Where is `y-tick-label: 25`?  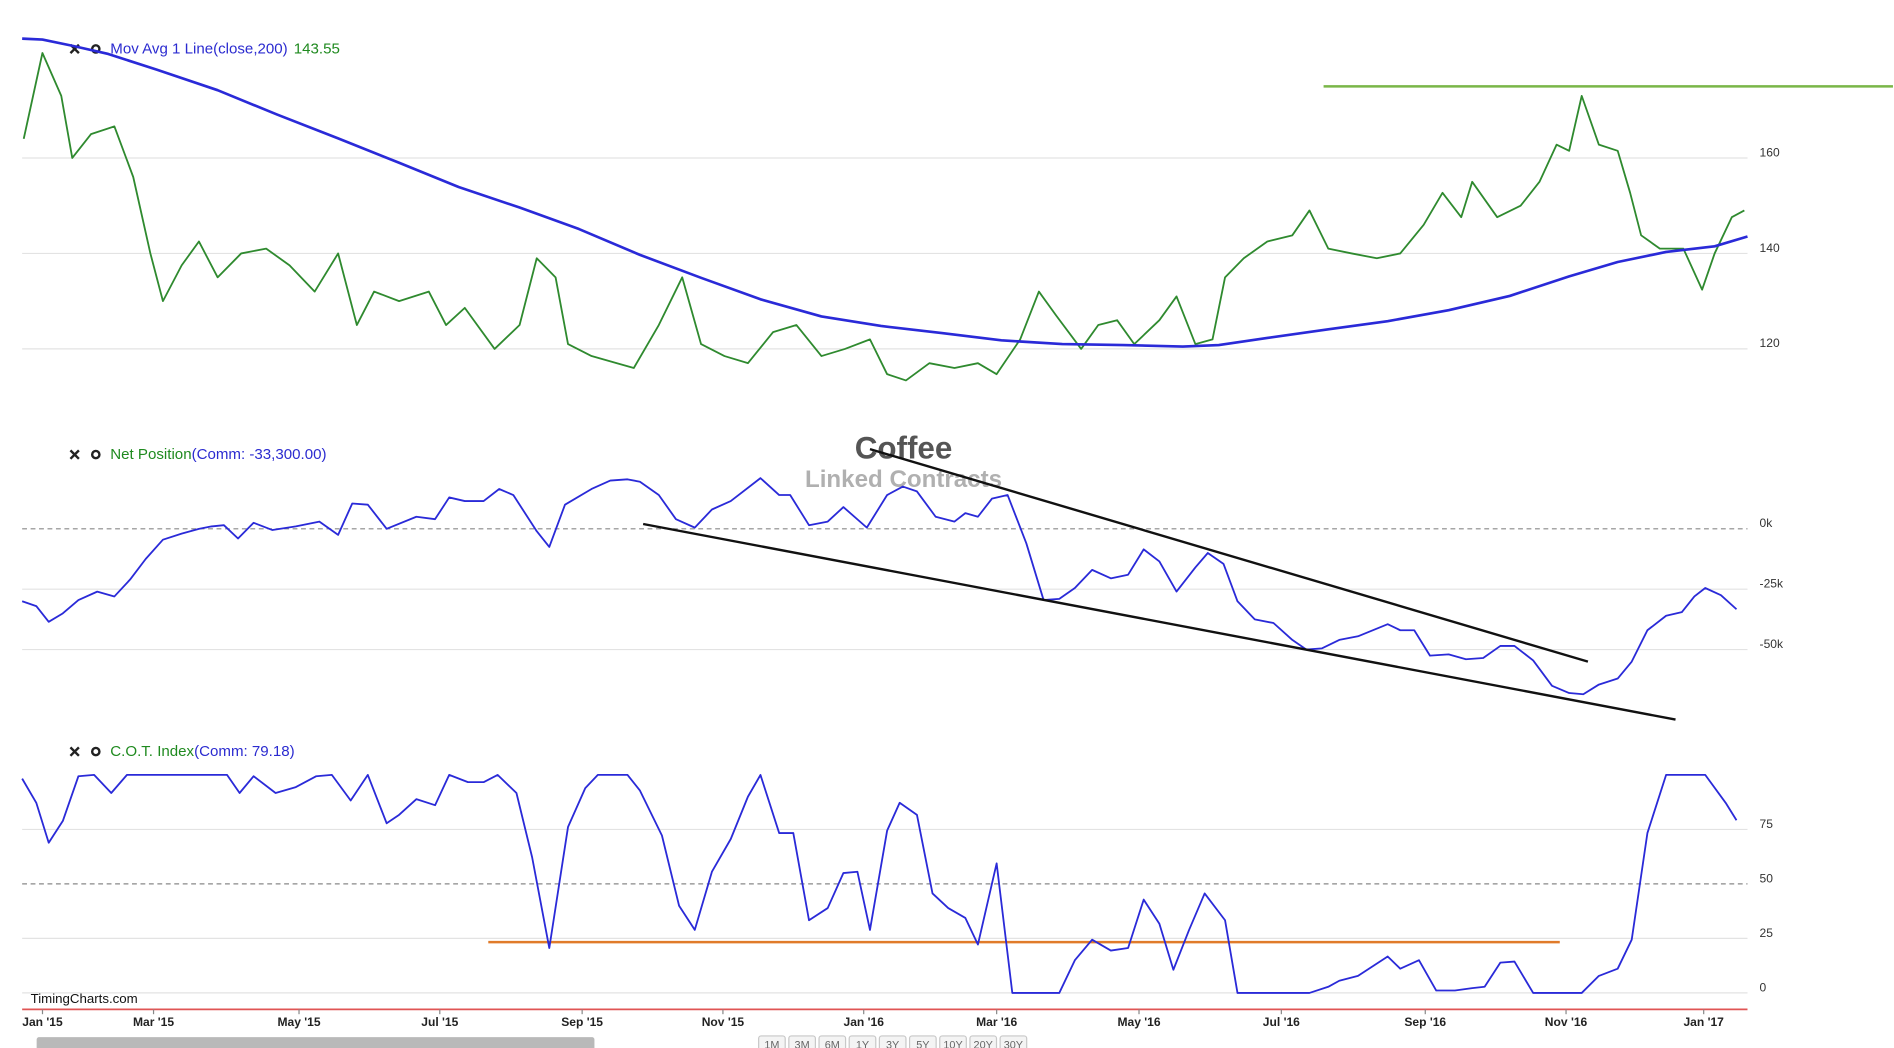
y-tick-label: 25 is located at coordinates (1767, 933).